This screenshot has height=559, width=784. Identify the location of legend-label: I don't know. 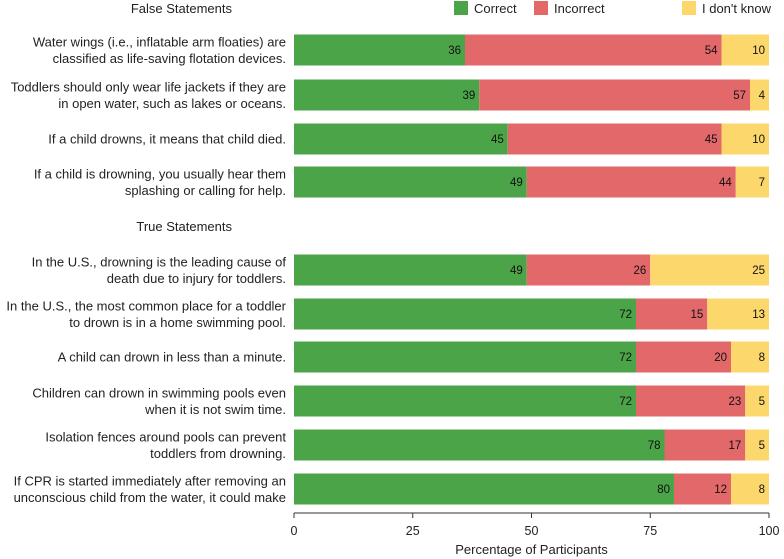
(737, 8).